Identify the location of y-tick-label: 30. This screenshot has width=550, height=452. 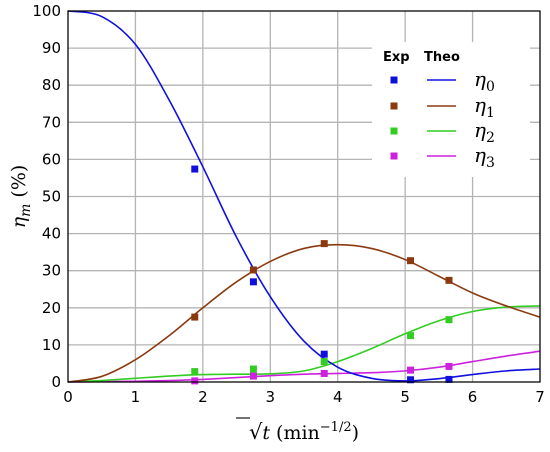
(51, 271).